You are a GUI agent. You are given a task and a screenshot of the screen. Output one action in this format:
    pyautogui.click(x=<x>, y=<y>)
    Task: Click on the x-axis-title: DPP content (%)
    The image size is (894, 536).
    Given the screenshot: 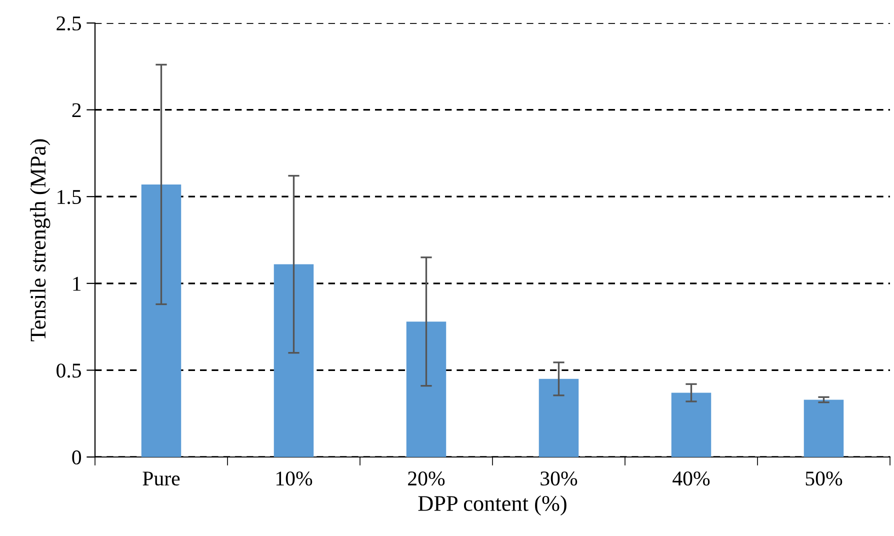 What is the action you would take?
    pyautogui.click(x=492, y=505)
    